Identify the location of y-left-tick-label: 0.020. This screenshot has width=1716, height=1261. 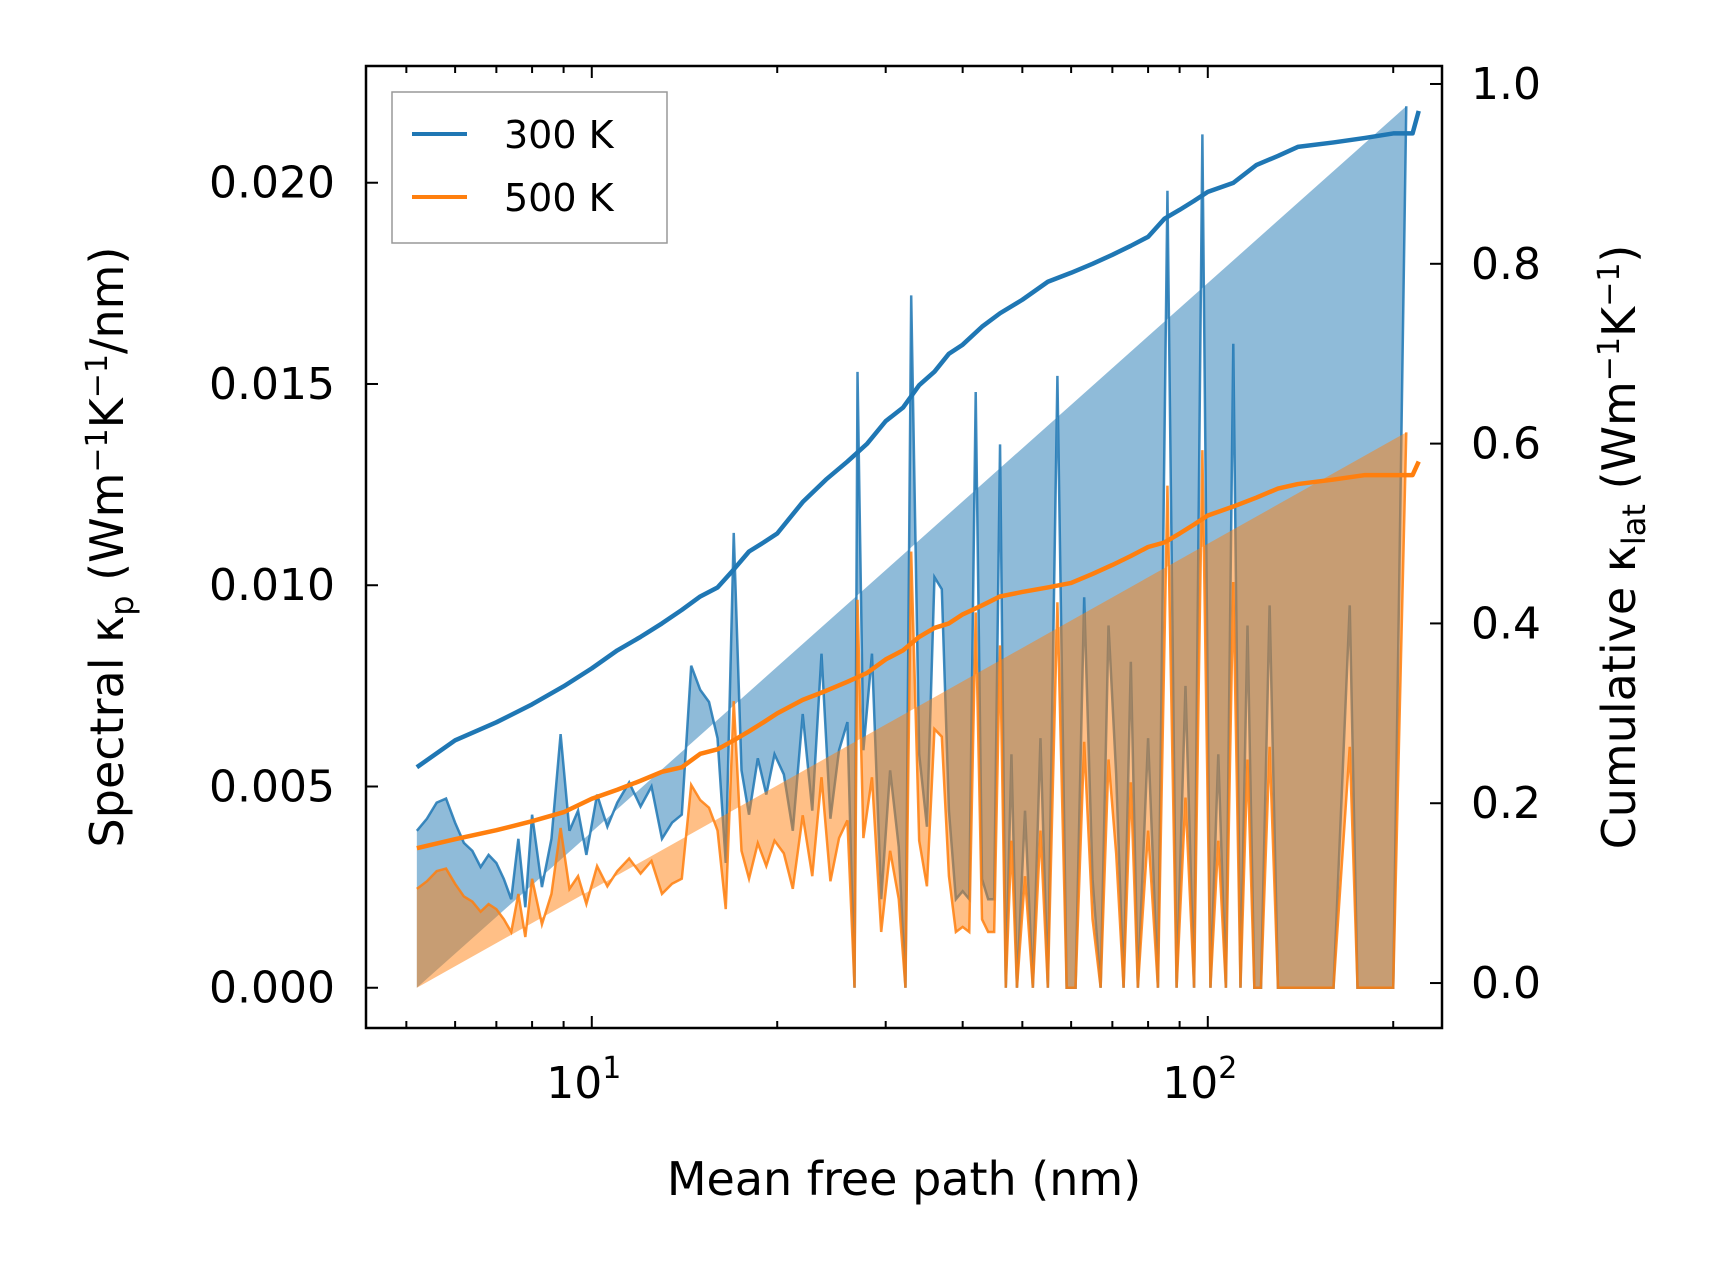
(272, 183).